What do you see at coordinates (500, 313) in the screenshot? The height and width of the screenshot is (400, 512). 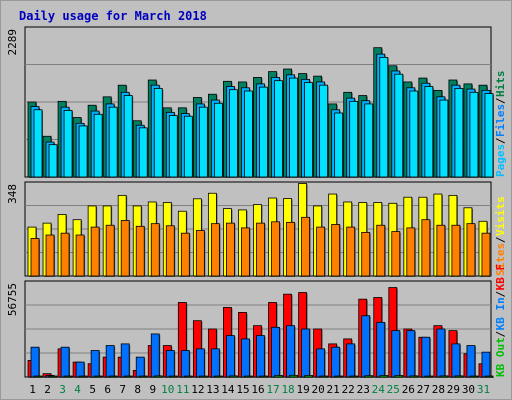 I see `legend-kb-in: KB In` at bounding box center [500, 313].